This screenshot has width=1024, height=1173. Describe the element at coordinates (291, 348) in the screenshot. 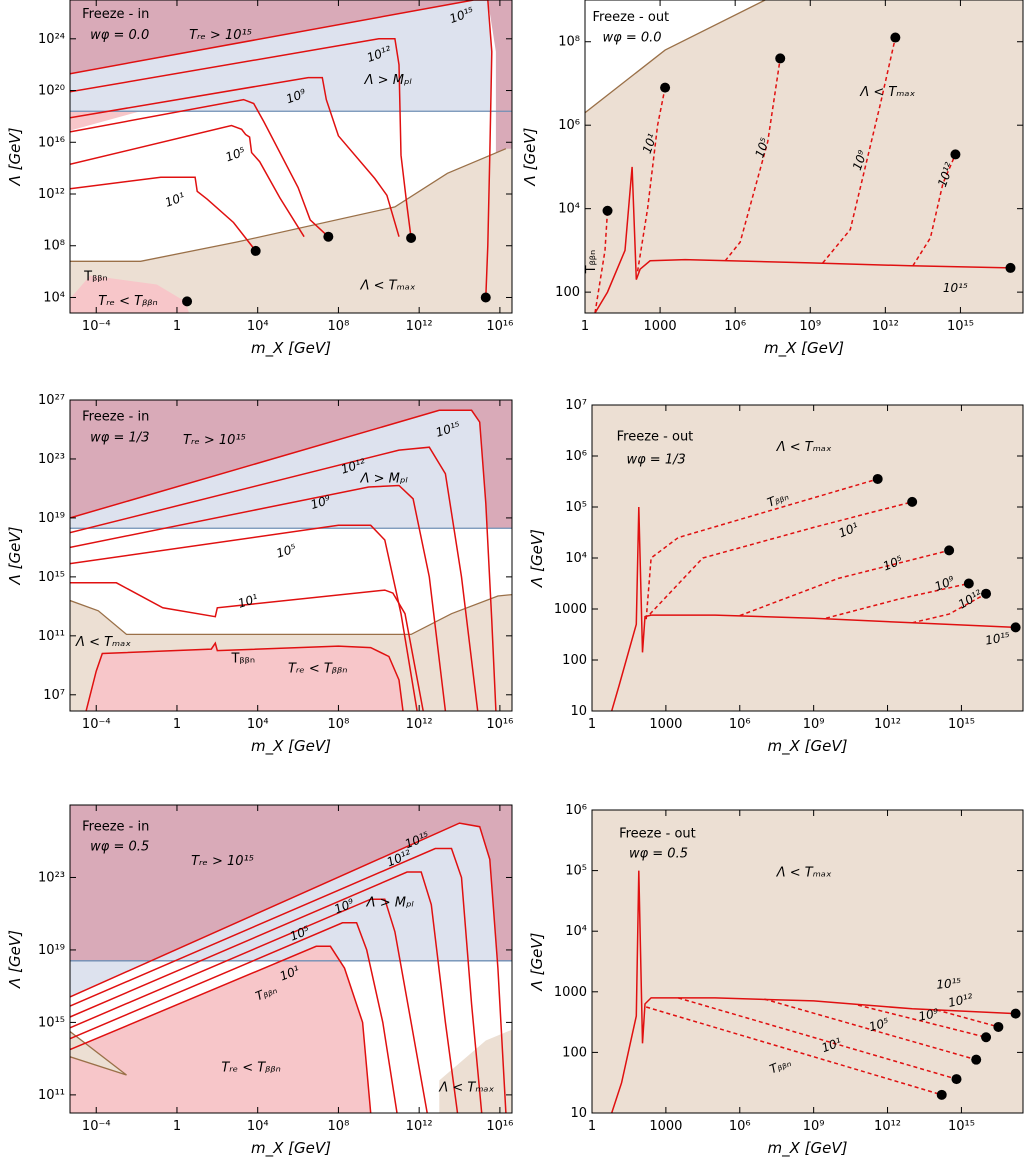

I see `x-axis-label: m_X [GeV]` at that location.